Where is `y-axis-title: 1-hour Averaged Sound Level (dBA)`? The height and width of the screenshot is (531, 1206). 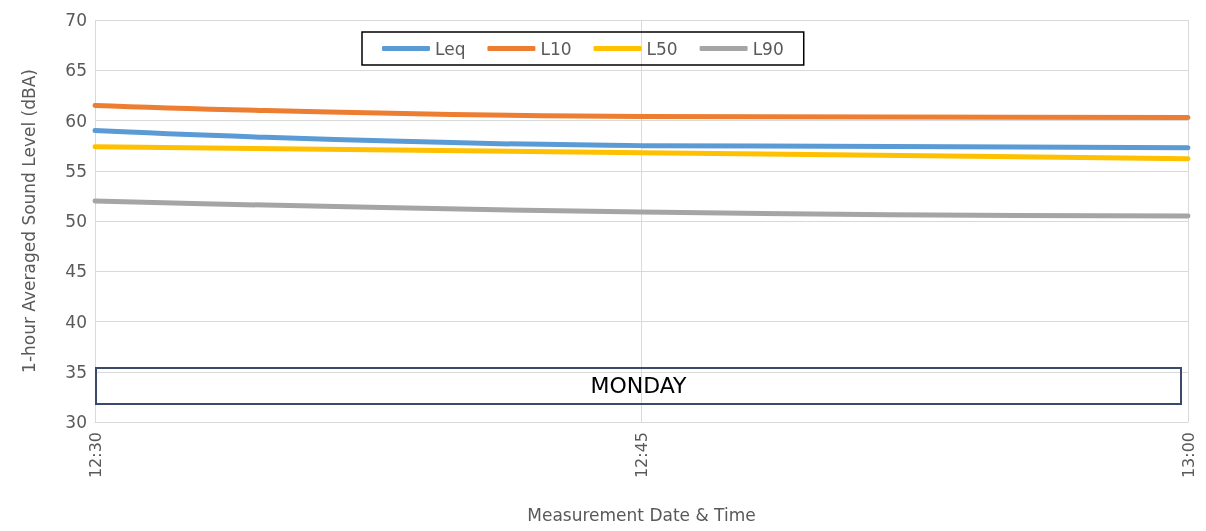
y-axis-title: 1-hour Averaged Sound Level (dBA) is located at coordinates (28, 221).